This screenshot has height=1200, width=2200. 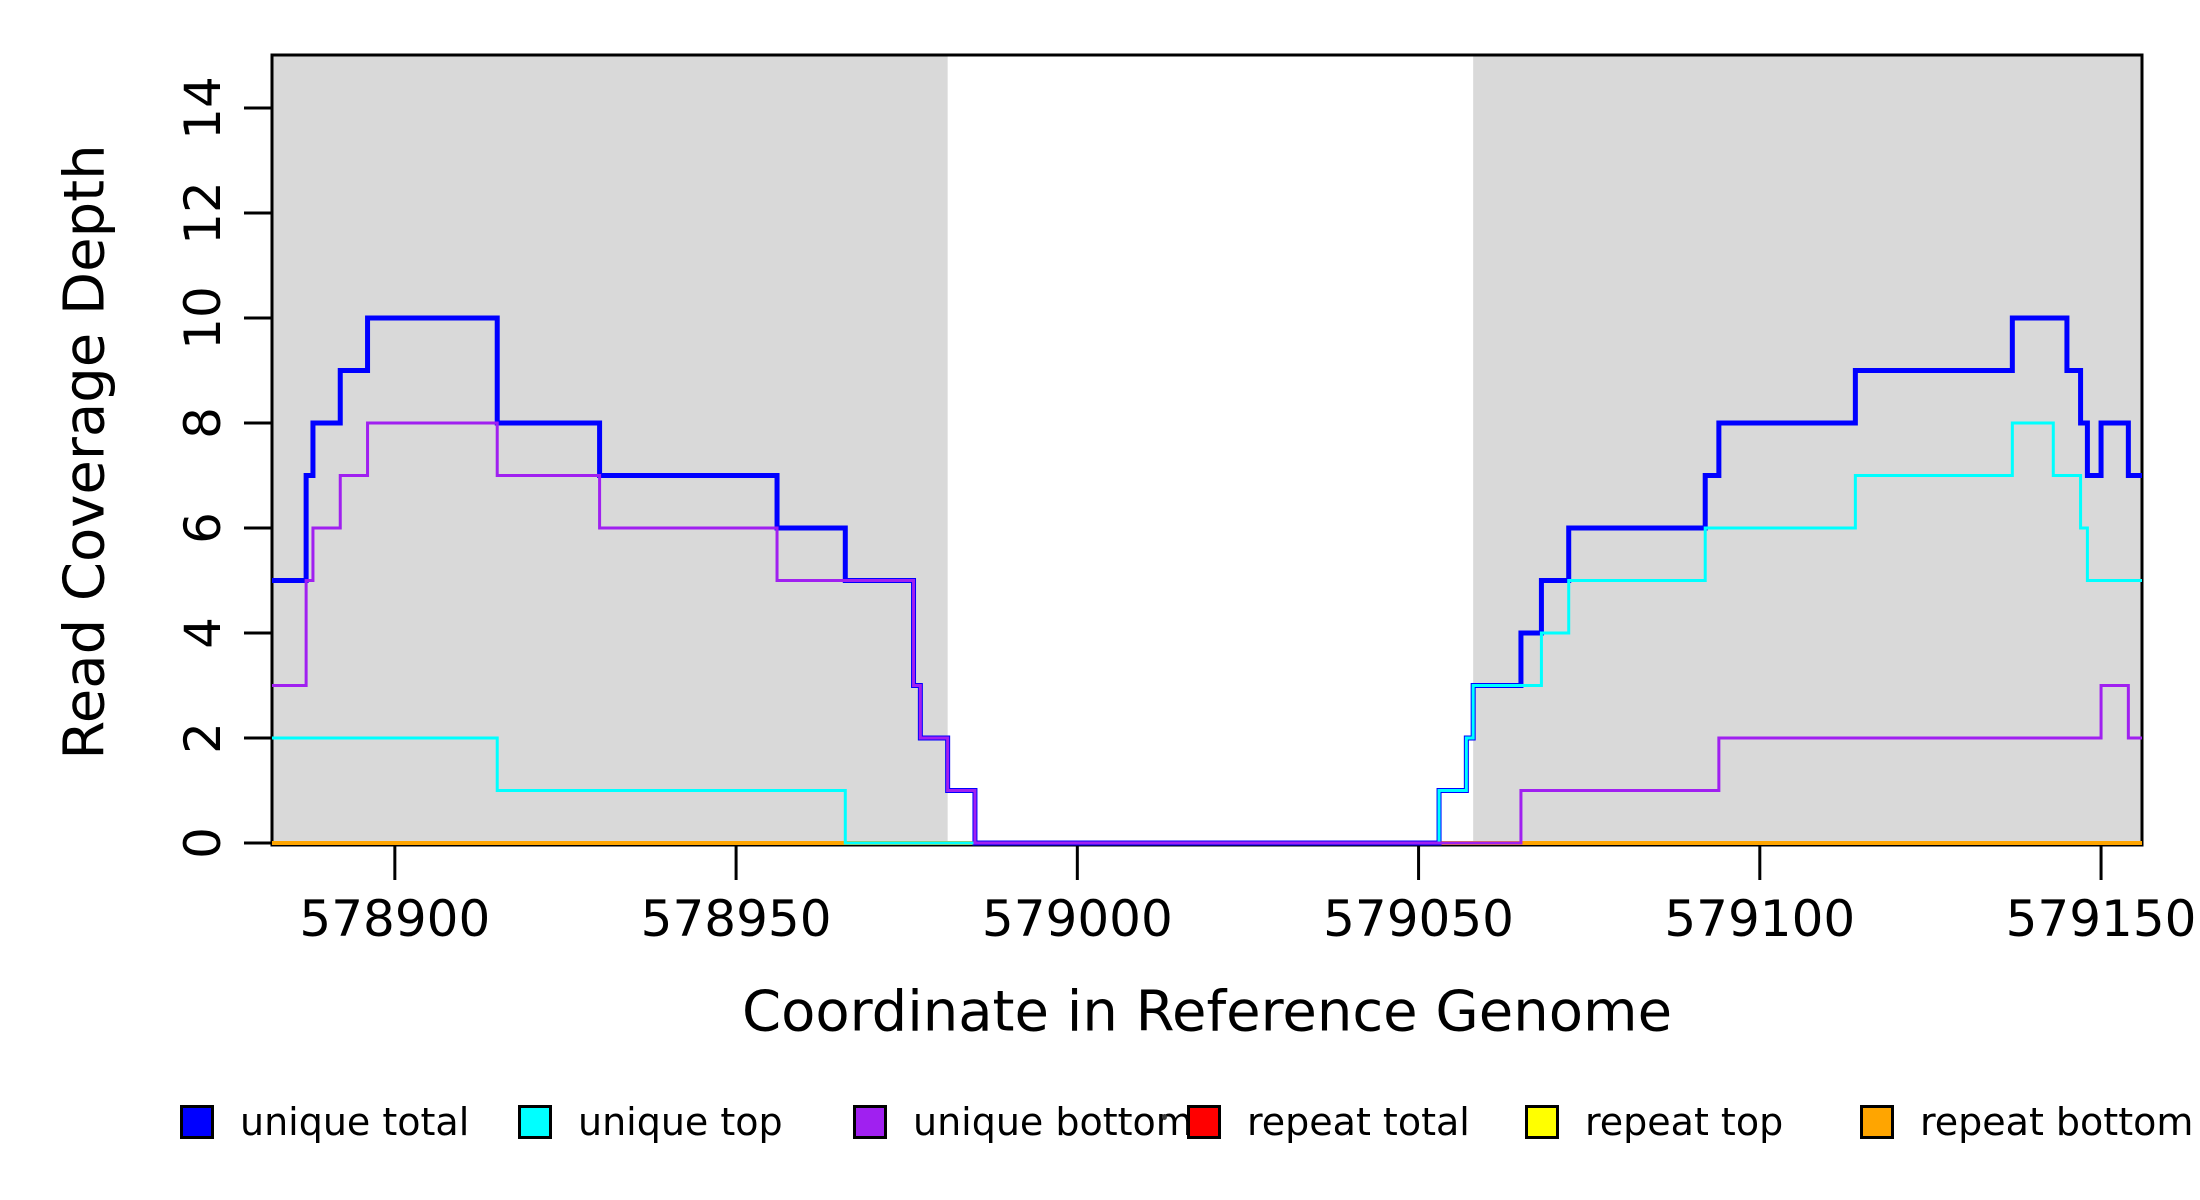 What do you see at coordinates (2057, 1122) in the screenshot?
I see `legend-label: repeat bottom` at bounding box center [2057, 1122].